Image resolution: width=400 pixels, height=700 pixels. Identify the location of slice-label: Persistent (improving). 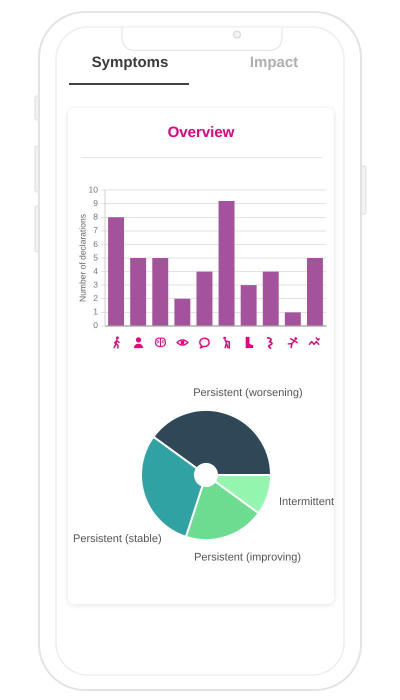
(248, 557).